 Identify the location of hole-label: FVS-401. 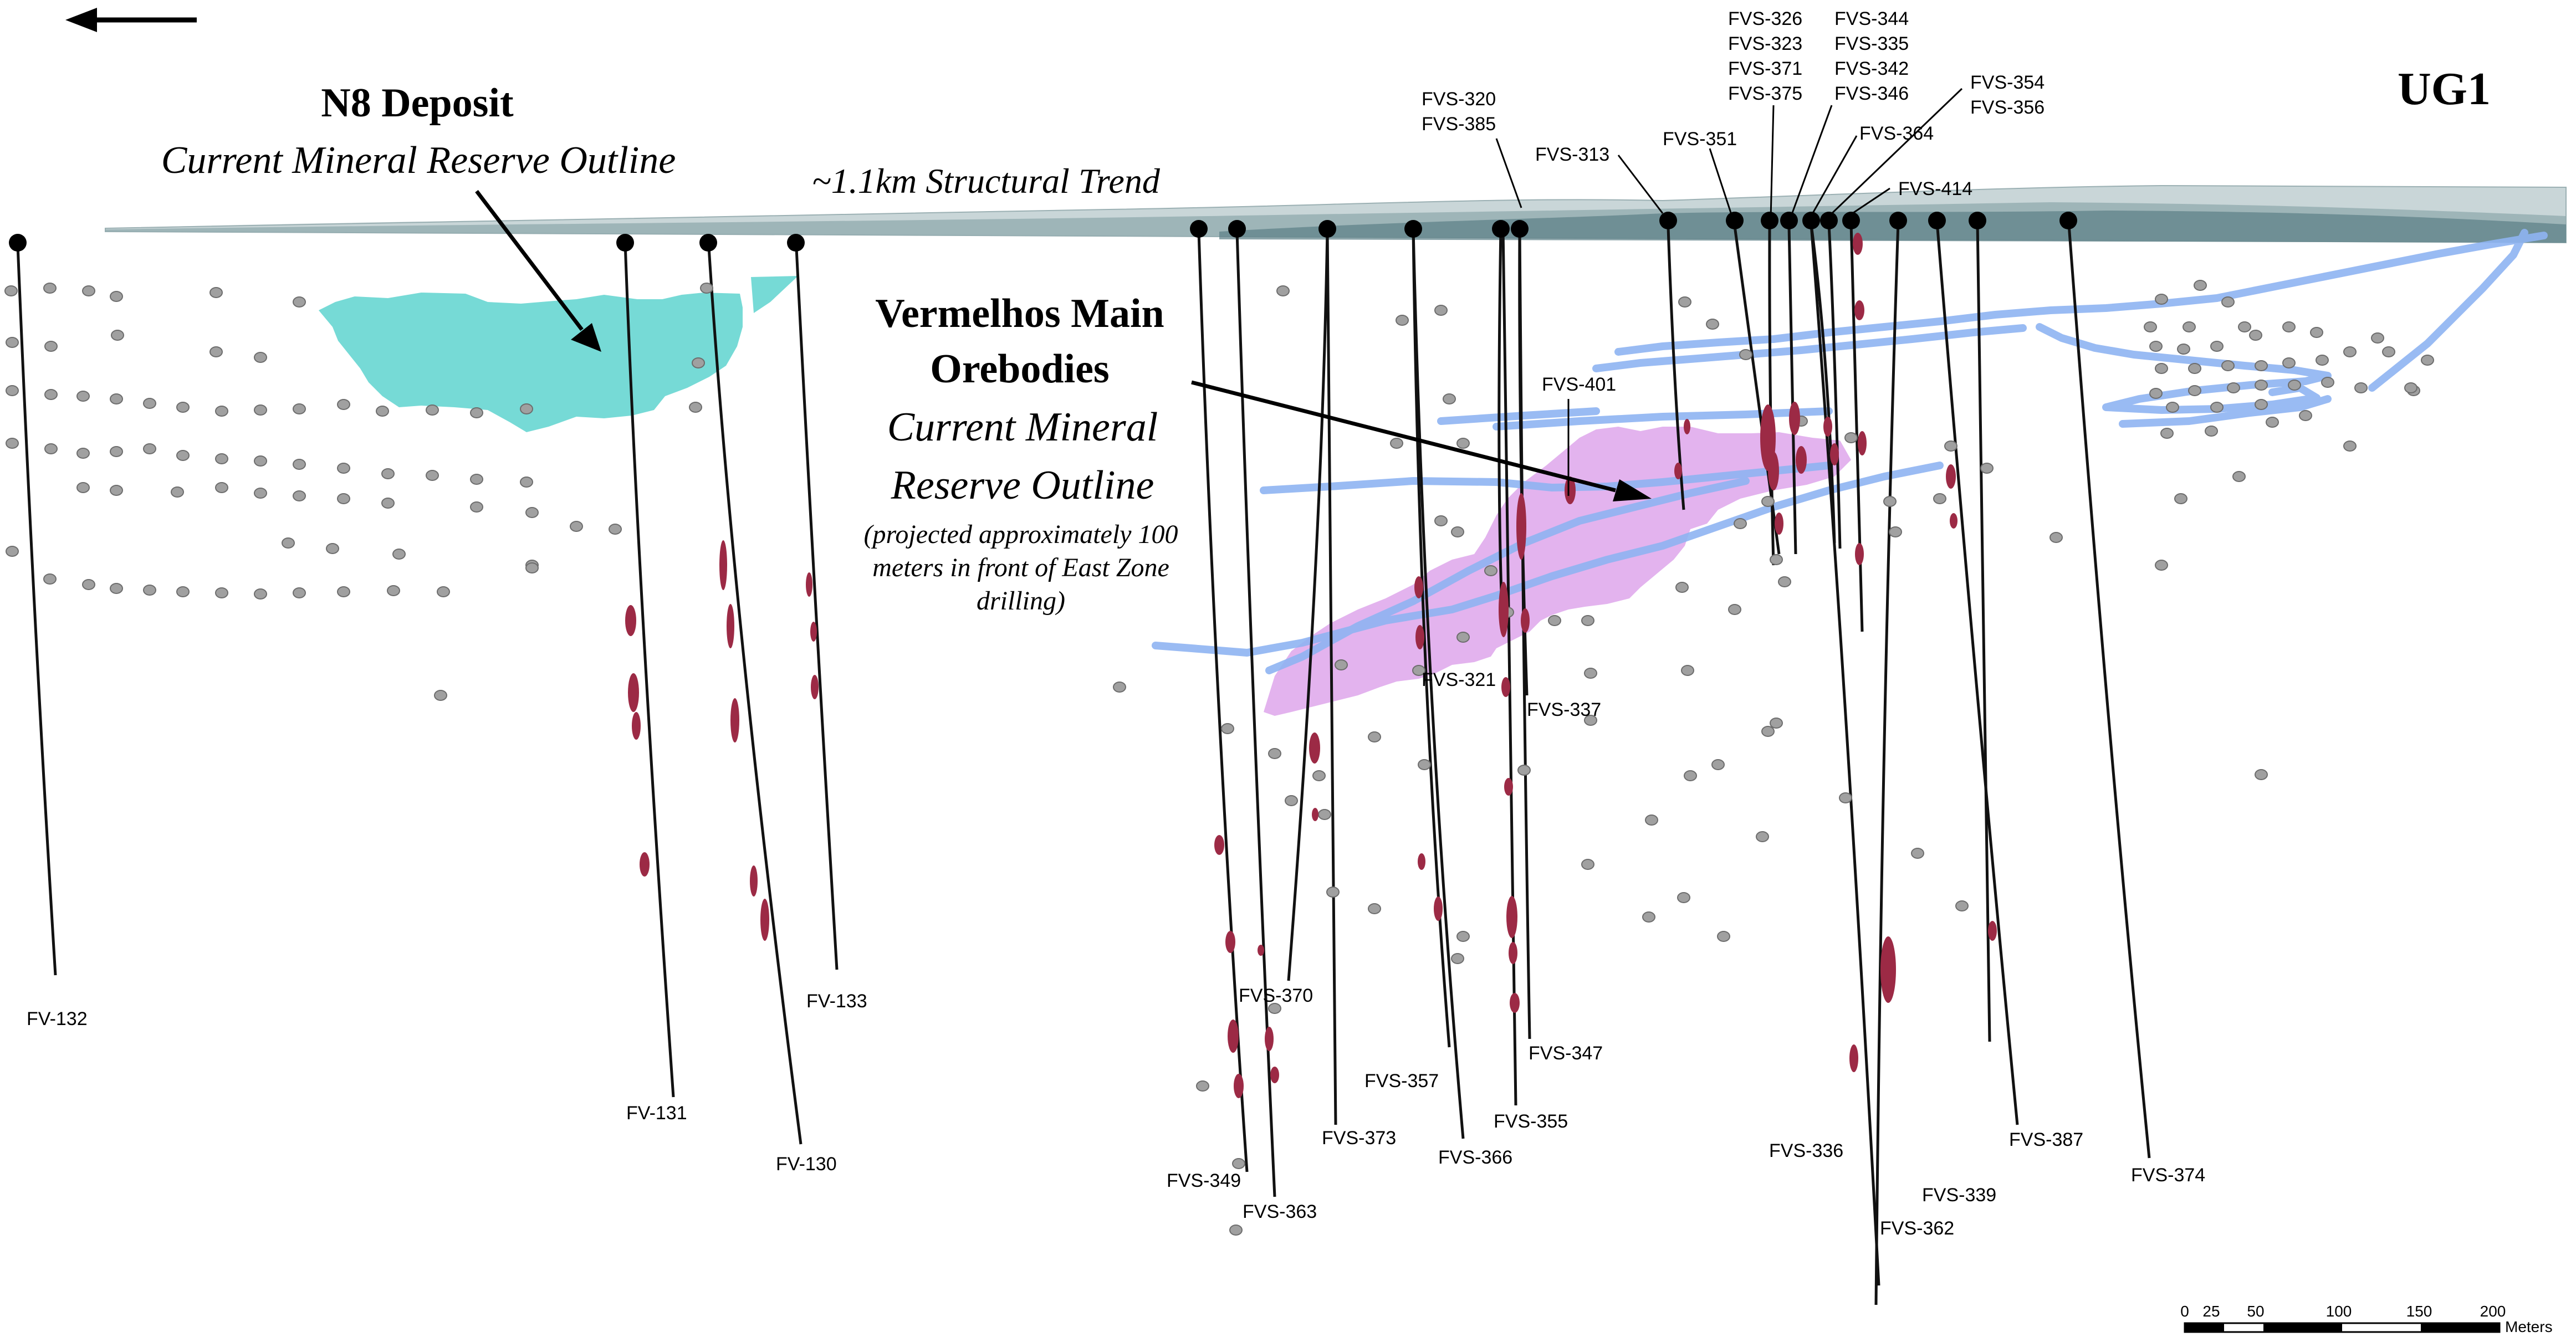
(1579, 384).